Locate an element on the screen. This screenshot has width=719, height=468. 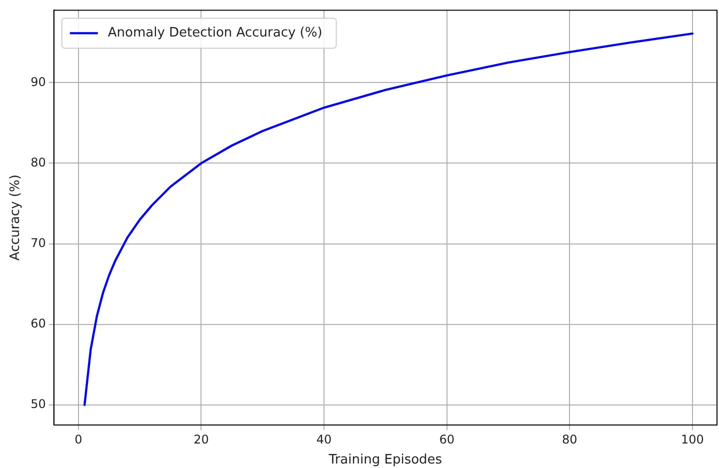
x-tick-label: 0 is located at coordinates (78, 439).